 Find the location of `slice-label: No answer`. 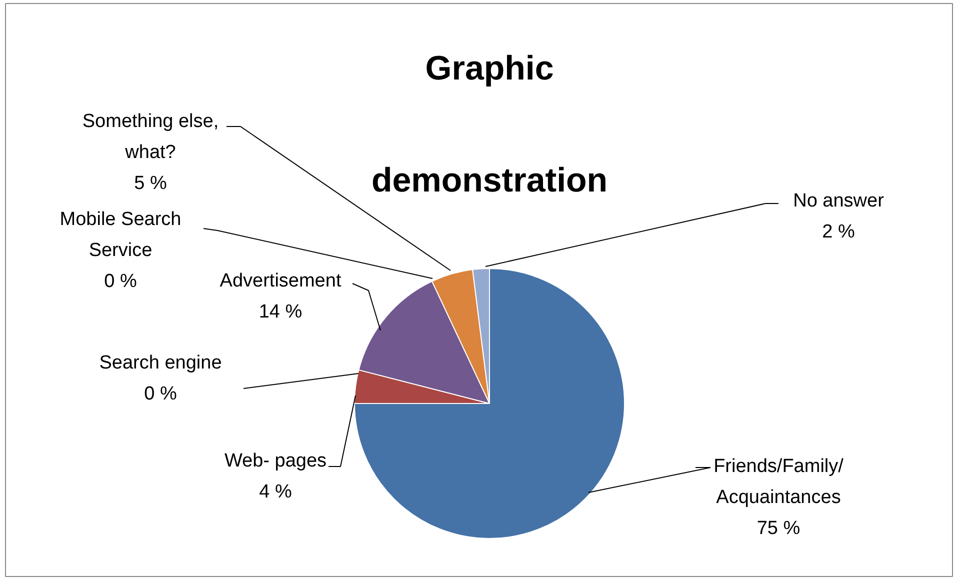

slice-label: No answer is located at coordinates (839, 201).